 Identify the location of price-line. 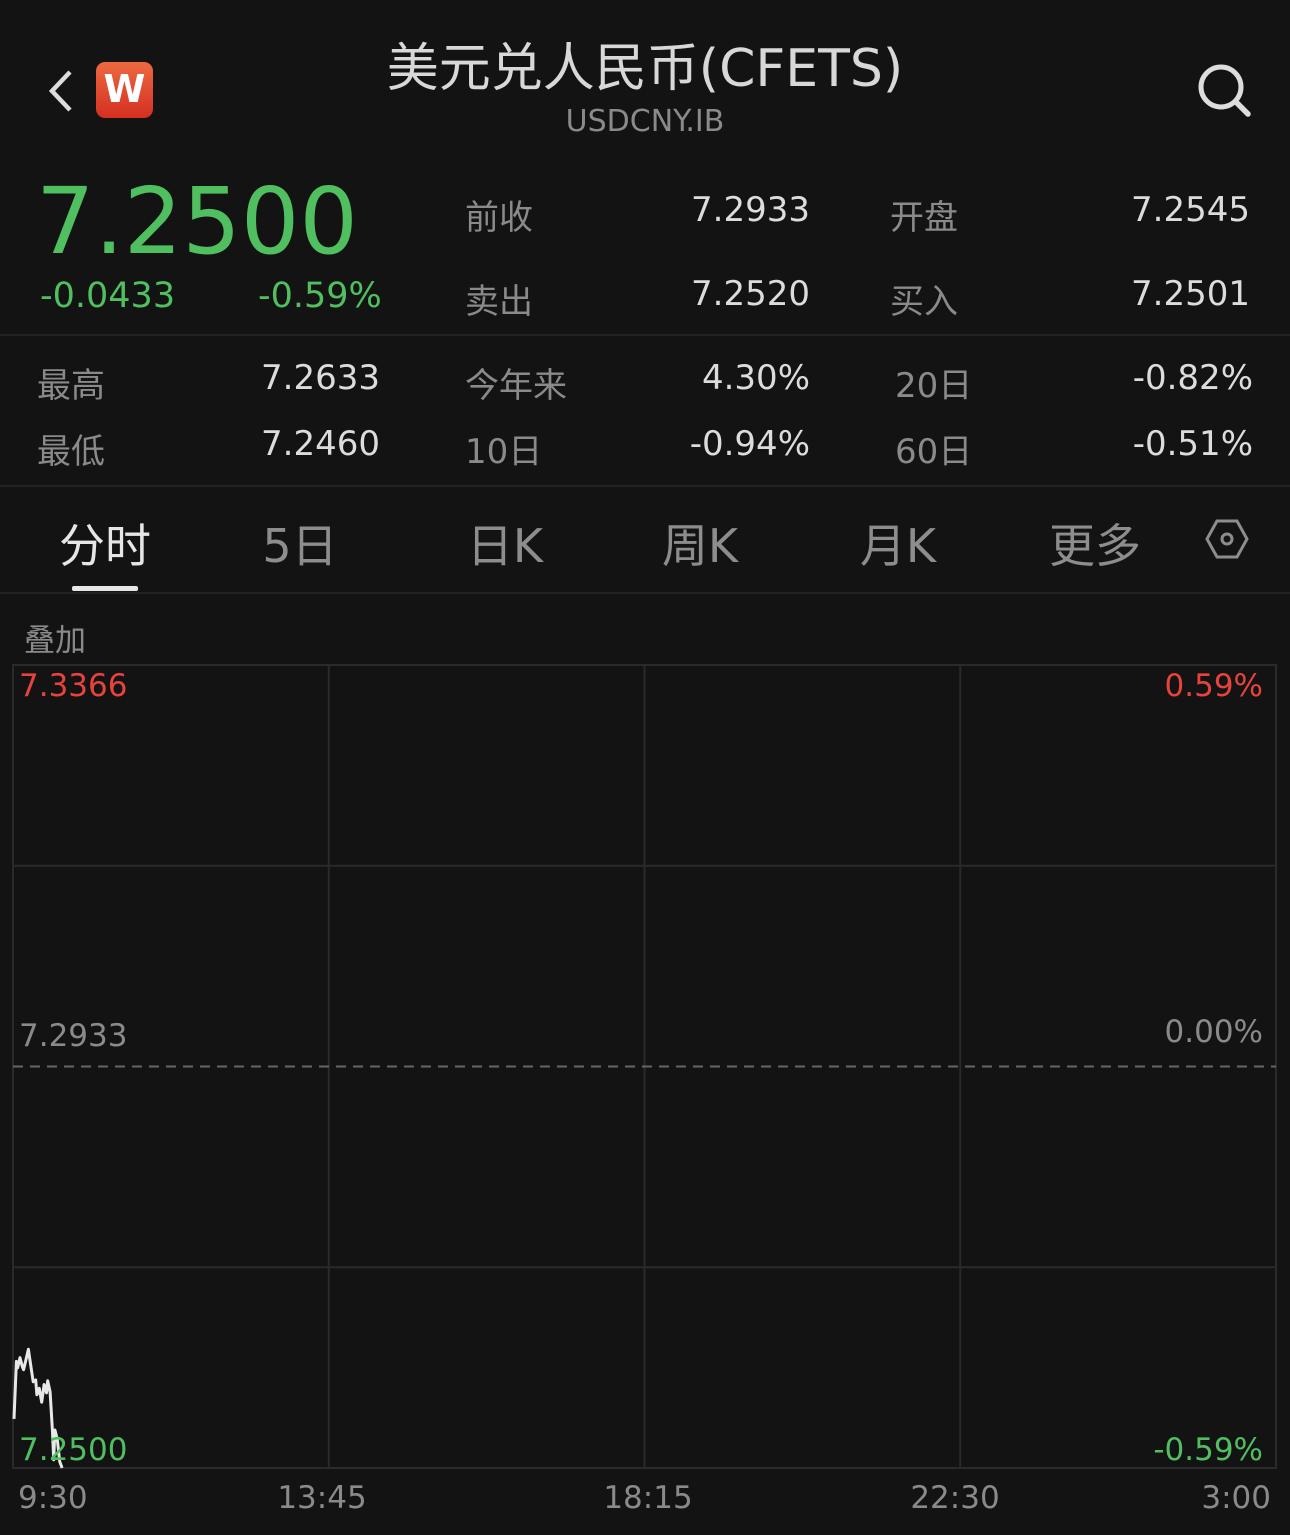
(38, 1408).